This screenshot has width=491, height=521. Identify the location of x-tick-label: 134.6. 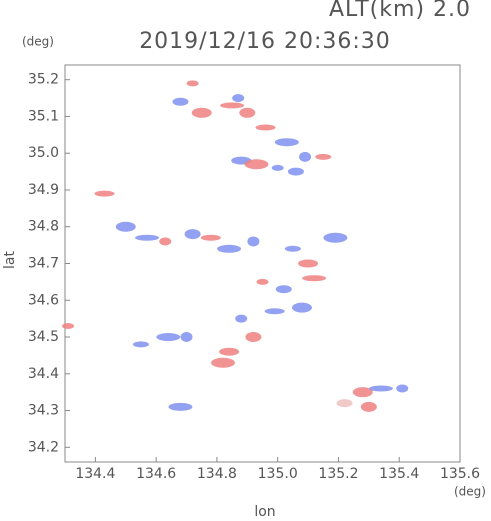
(156, 474).